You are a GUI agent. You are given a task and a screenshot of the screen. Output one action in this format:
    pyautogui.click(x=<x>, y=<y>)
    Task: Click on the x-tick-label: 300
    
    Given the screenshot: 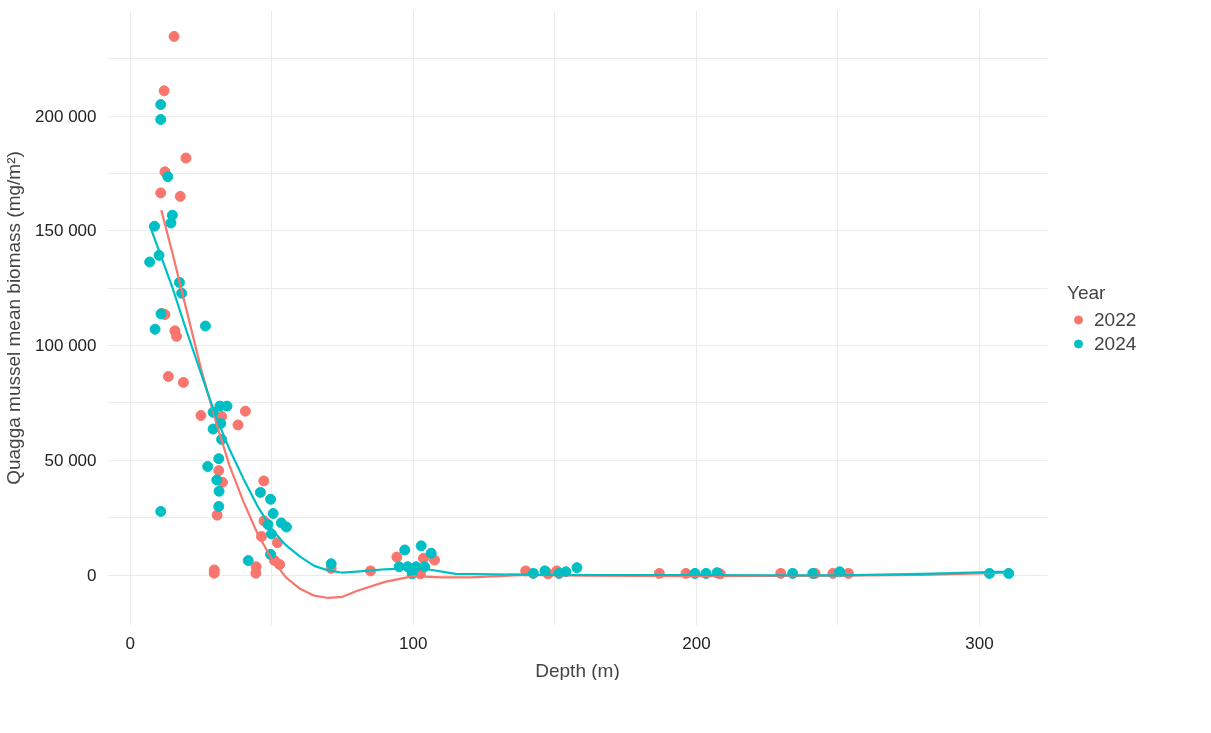 What is the action you would take?
    pyautogui.click(x=979, y=643)
    